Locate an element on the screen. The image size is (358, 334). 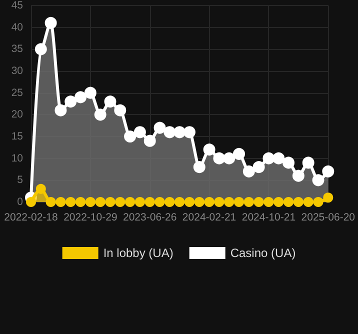
x-tick-label: 2022-02-18 is located at coordinates (31, 218).